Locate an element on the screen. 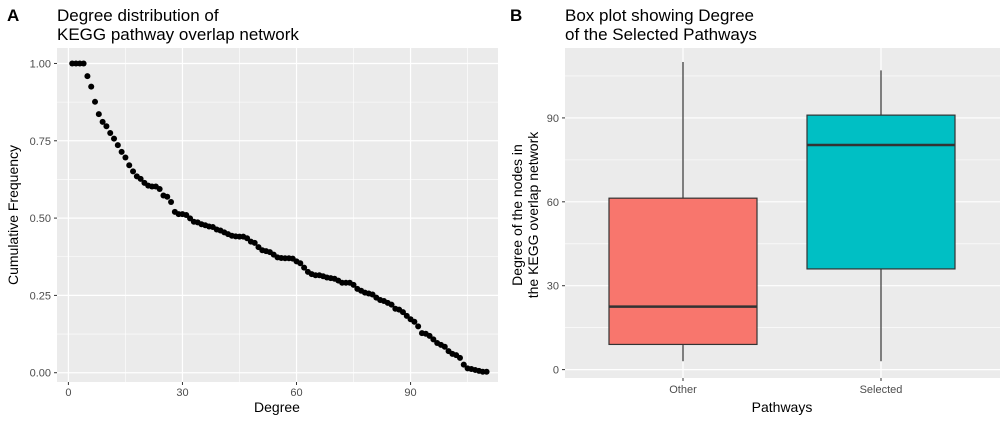  panel-a-tag: A is located at coordinates (13, 15).